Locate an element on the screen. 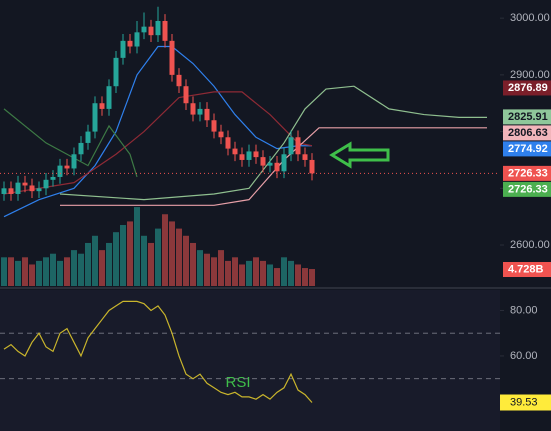 The height and width of the screenshot is (431, 551). volume-tag-label: 4.728B is located at coordinates (526, 269).